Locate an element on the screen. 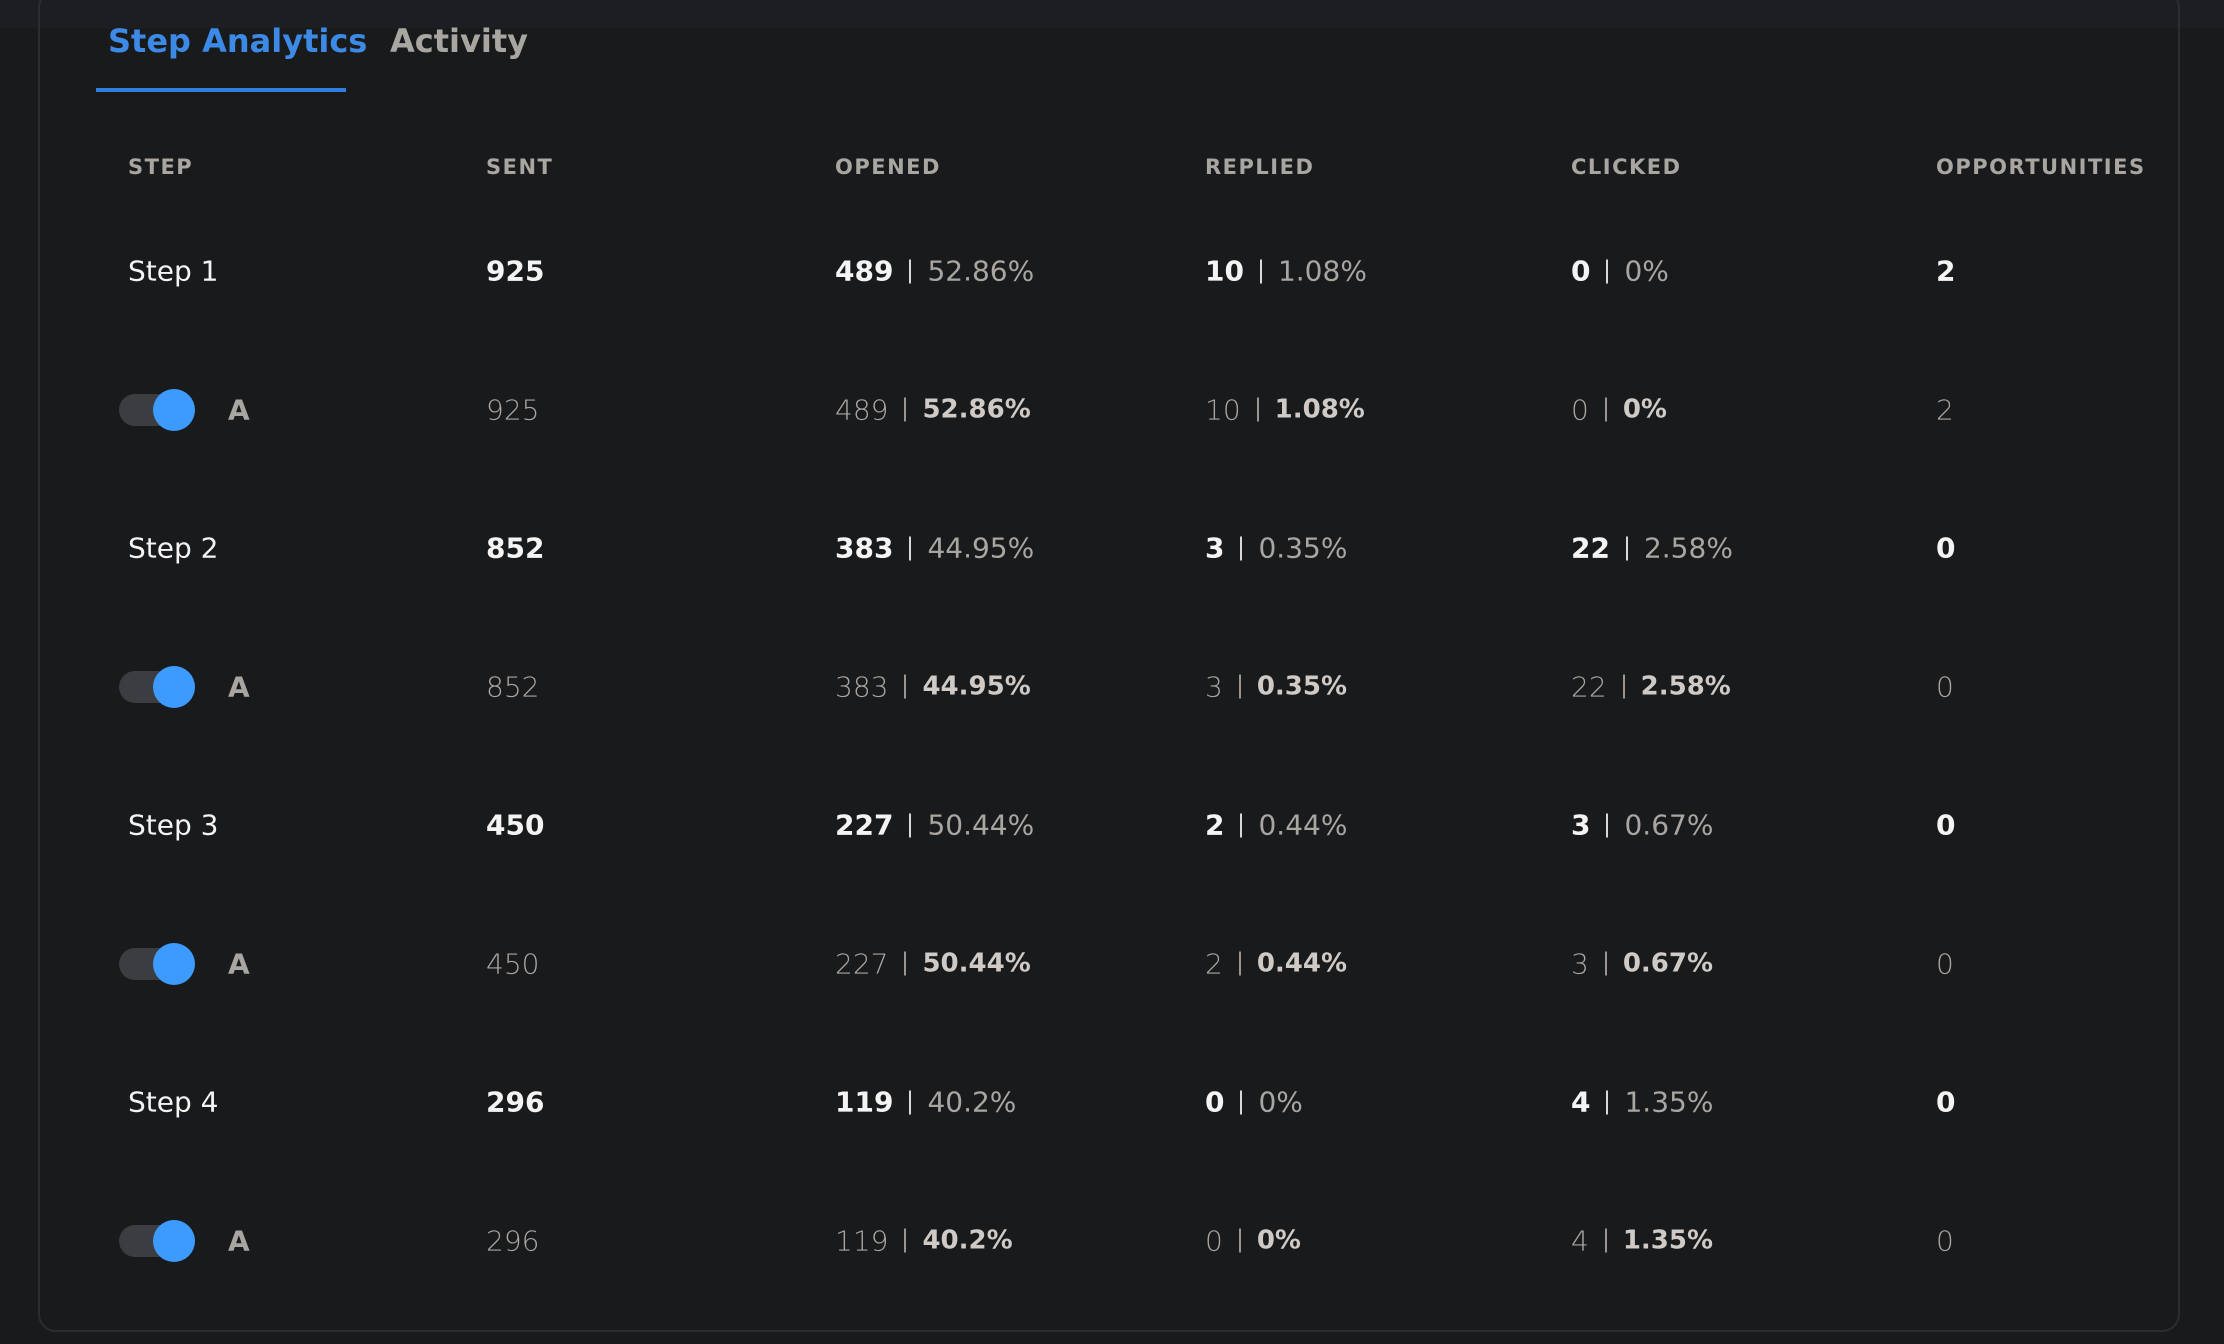  sent-cell: 852 is located at coordinates (512, 686).